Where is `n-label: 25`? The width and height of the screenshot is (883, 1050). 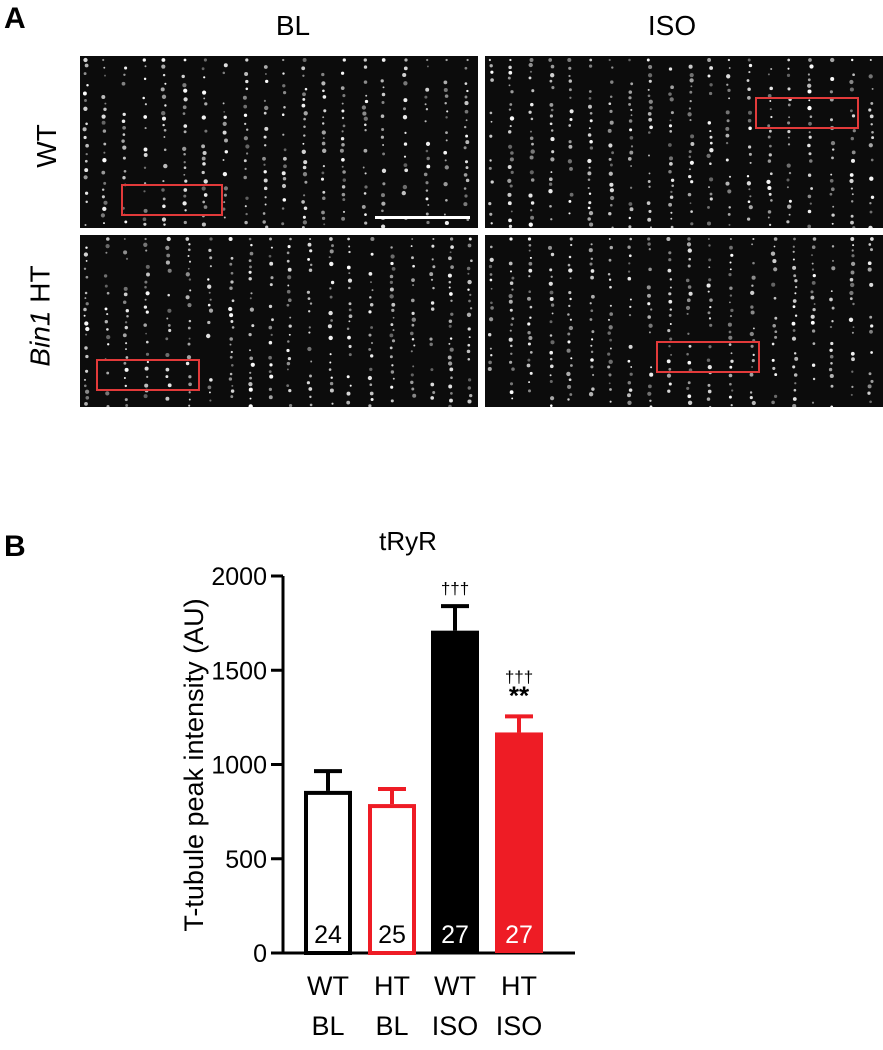
n-label: 25 is located at coordinates (392, 935).